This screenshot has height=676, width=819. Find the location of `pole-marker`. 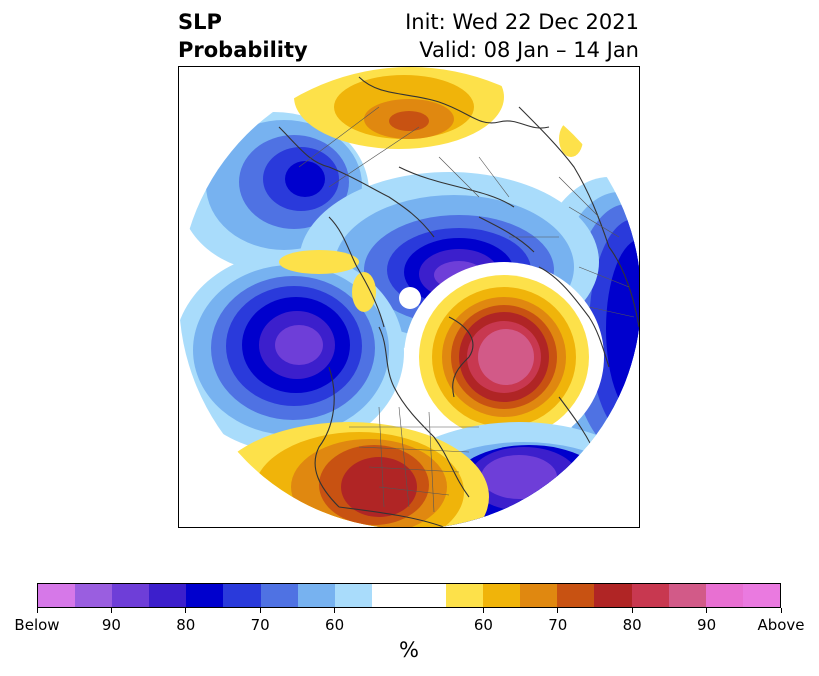

pole-marker is located at coordinates (410, 298).